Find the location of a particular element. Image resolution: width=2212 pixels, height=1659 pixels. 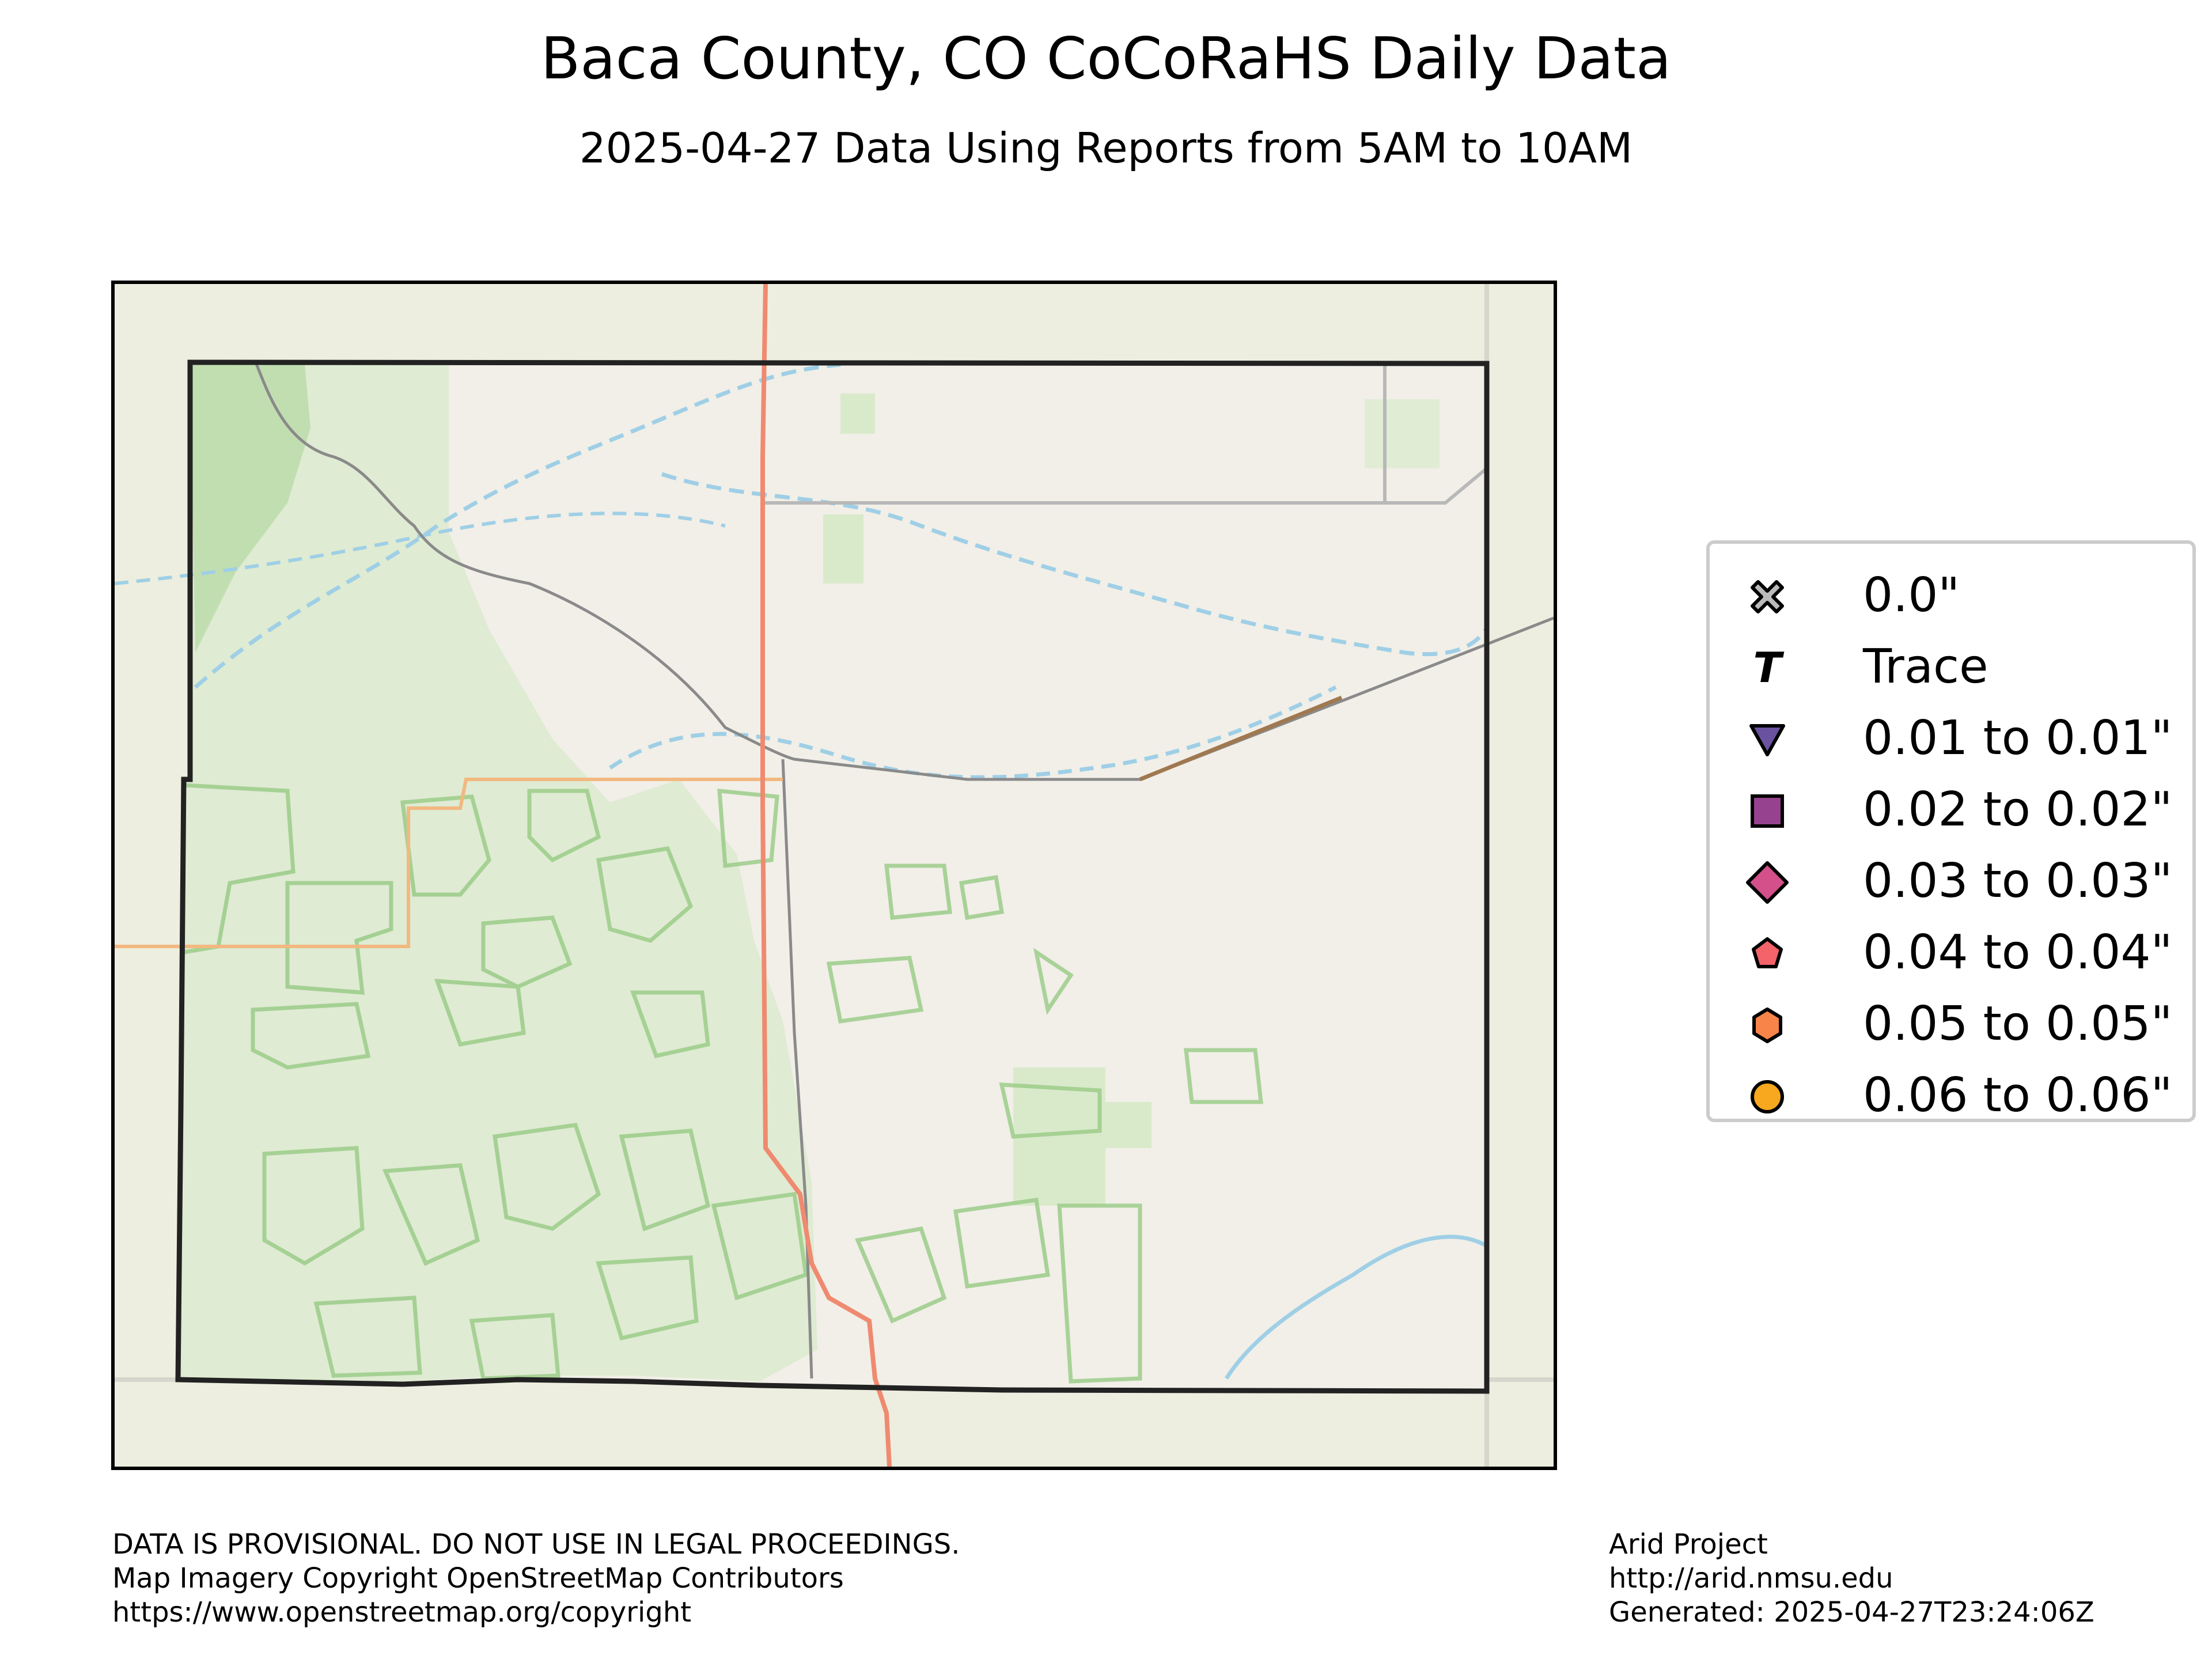

grassland-se is located at coordinates (1082, 1136).